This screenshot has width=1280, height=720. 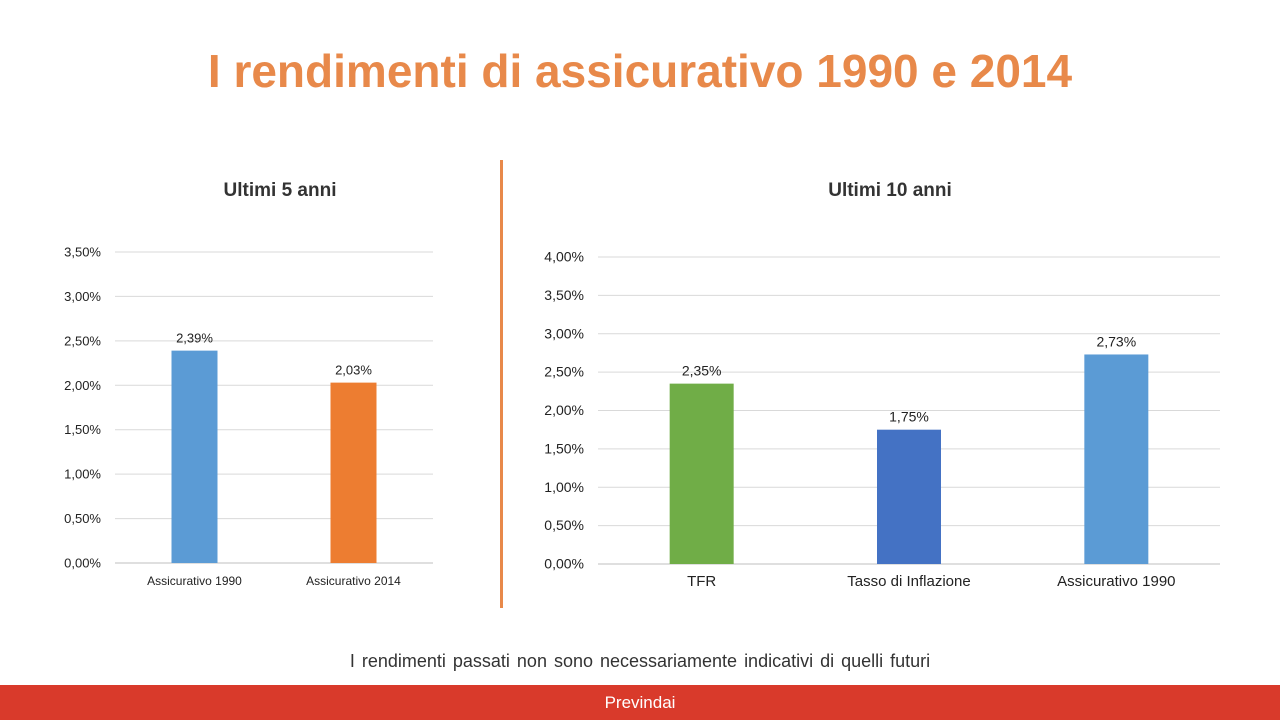 I want to click on footer-bar: Previndai, so click(x=640, y=702).